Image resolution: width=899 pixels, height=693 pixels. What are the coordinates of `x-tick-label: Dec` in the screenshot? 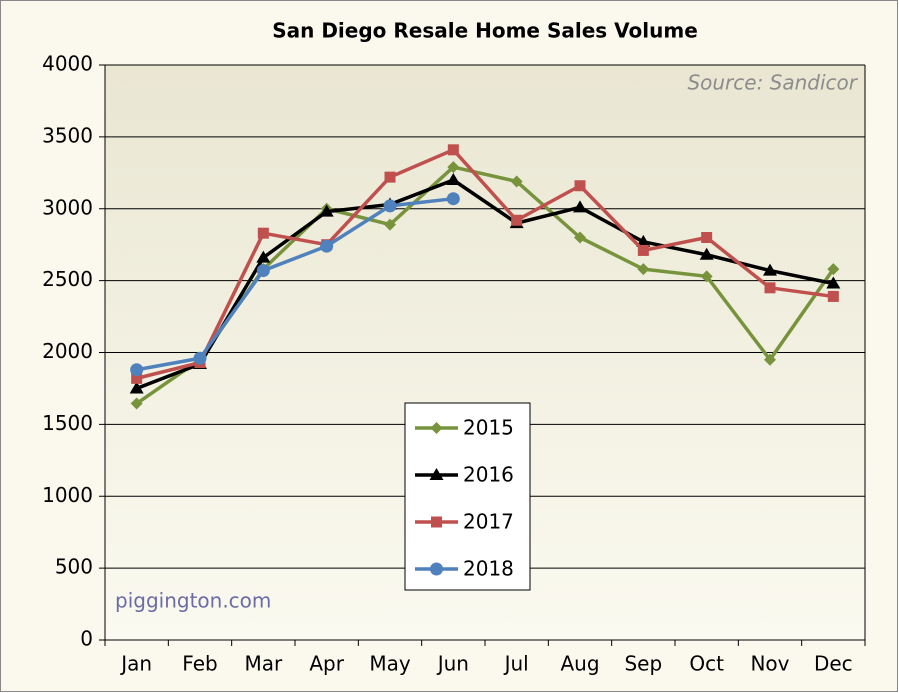 It's located at (833, 664).